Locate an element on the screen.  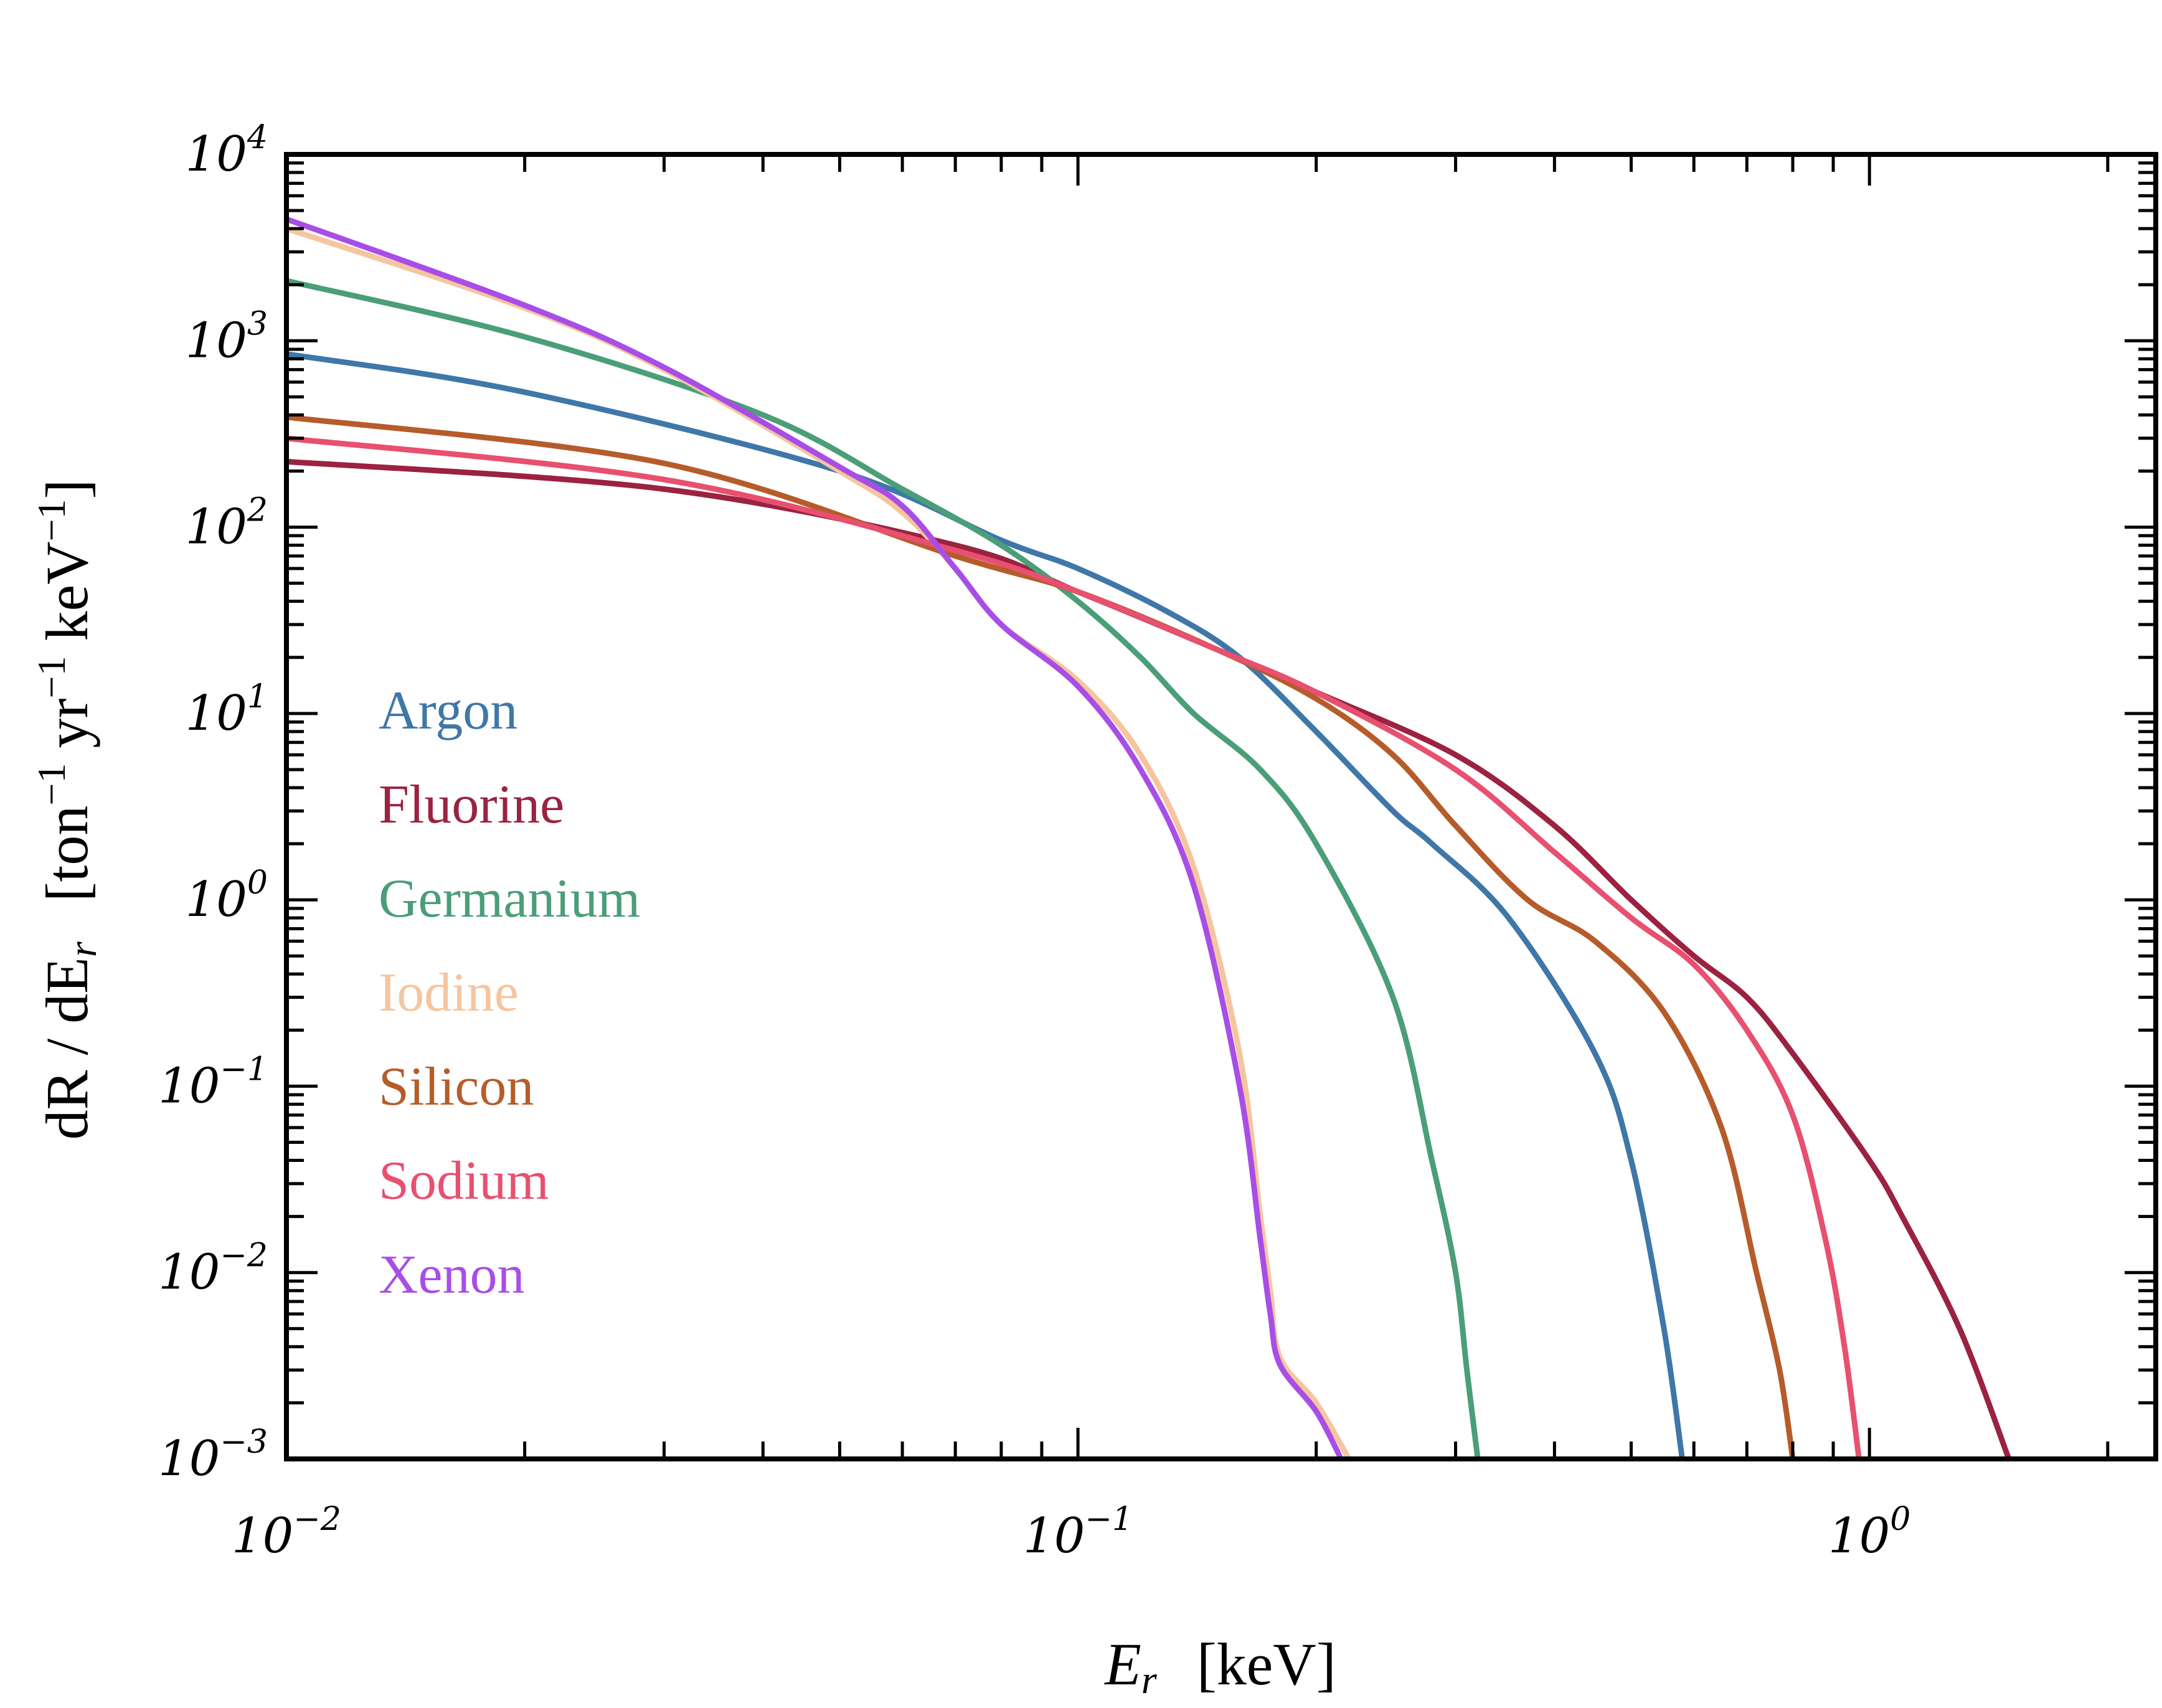
y-tick-label: 10¹ is located at coordinates (227, 710).